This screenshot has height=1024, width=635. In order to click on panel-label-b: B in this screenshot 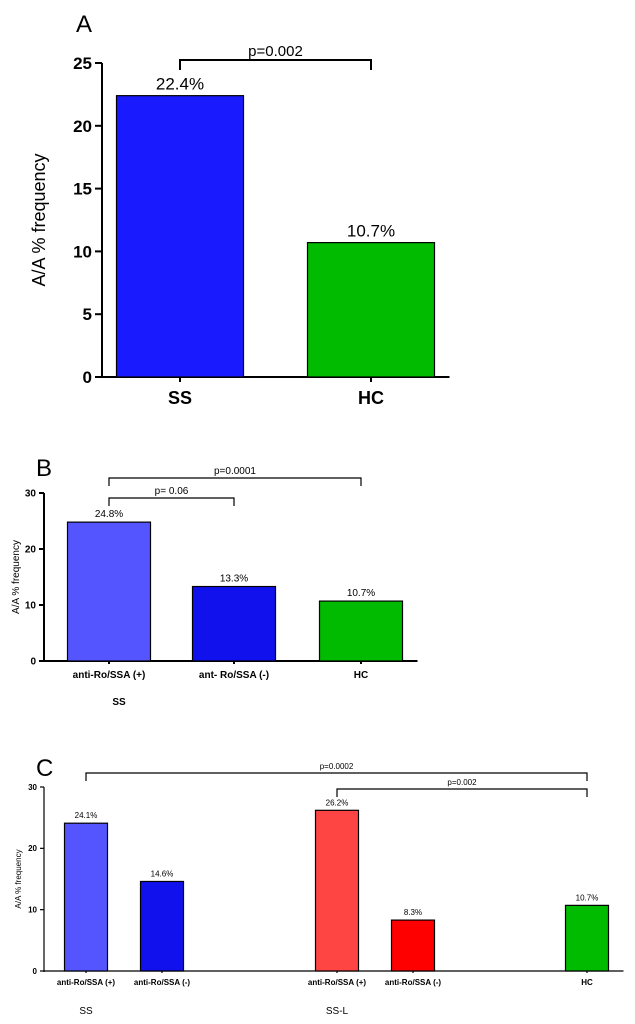, I will do `click(44, 468)`.